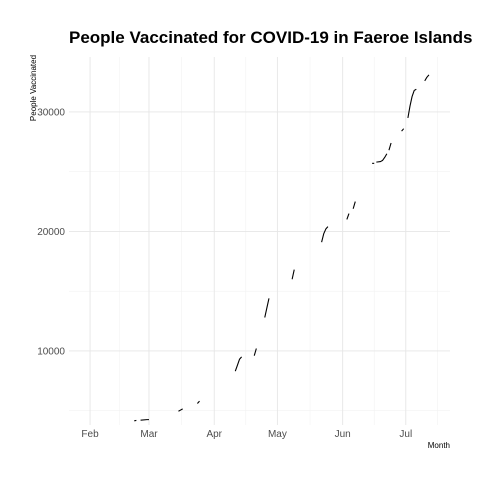 The width and height of the screenshot is (480, 480). What do you see at coordinates (439, 445) in the screenshot?
I see `x-axis-label: Month` at bounding box center [439, 445].